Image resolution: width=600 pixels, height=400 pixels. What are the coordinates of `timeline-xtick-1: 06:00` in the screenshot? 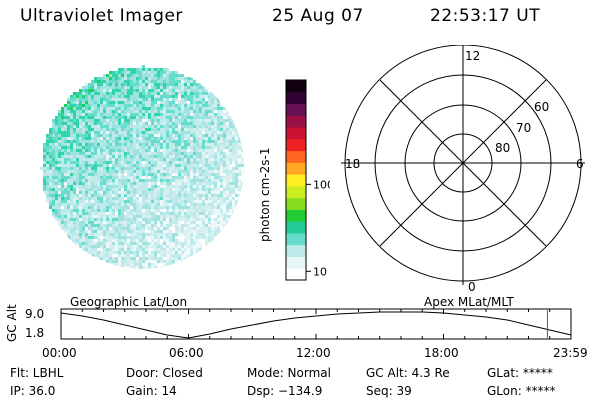 It's located at (186, 353).